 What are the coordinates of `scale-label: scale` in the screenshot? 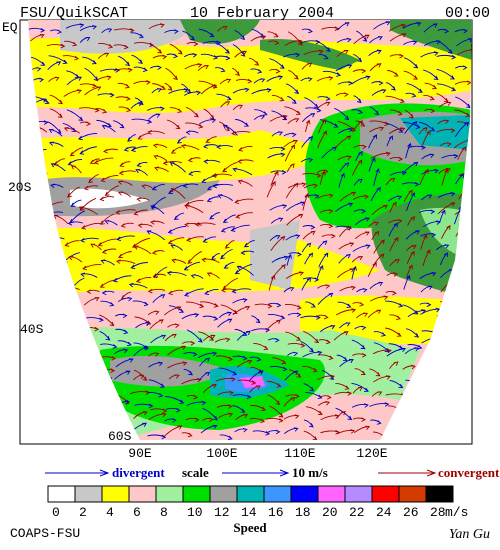 It's located at (195, 472).